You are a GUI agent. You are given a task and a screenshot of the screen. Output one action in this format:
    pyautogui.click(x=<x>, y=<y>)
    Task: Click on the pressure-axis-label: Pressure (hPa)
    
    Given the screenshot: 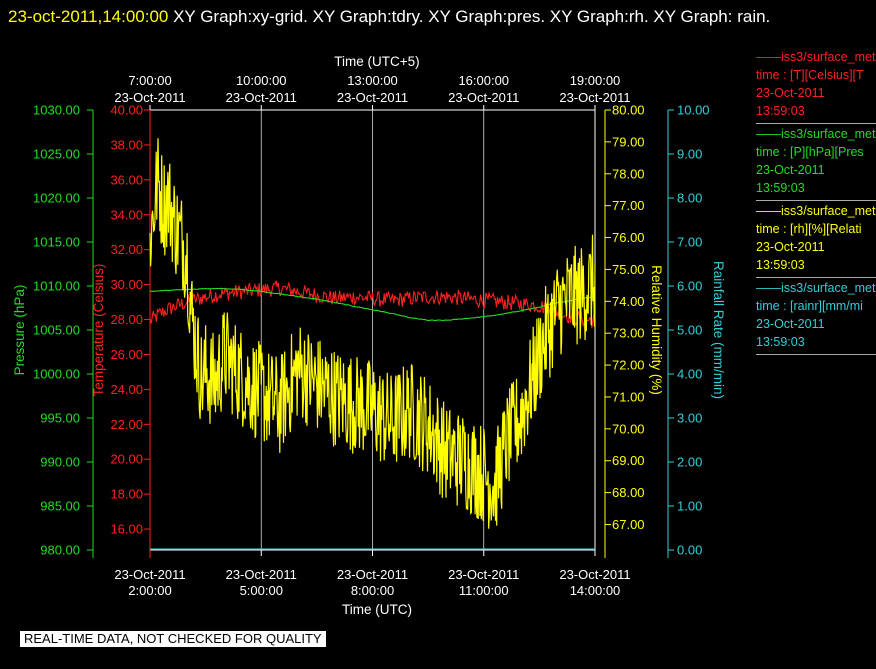 What is the action you would take?
    pyautogui.click(x=19, y=330)
    